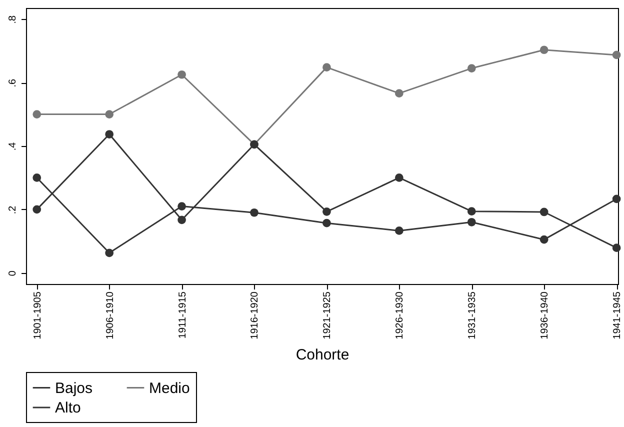 This screenshot has width=624, height=427. What do you see at coordinates (182, 315) in the screenshot?
I see `x-tick-label: 1911-1915` at bounding box center [182, 315].